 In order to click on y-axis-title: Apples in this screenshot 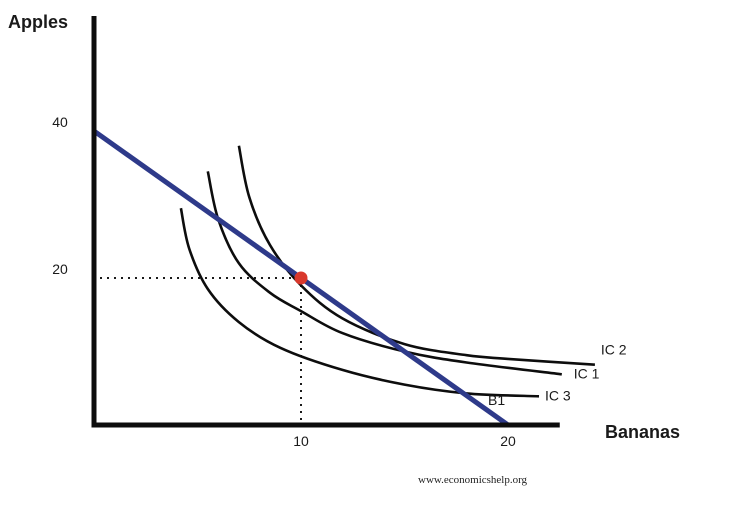, I will do `click(38, 22)`.